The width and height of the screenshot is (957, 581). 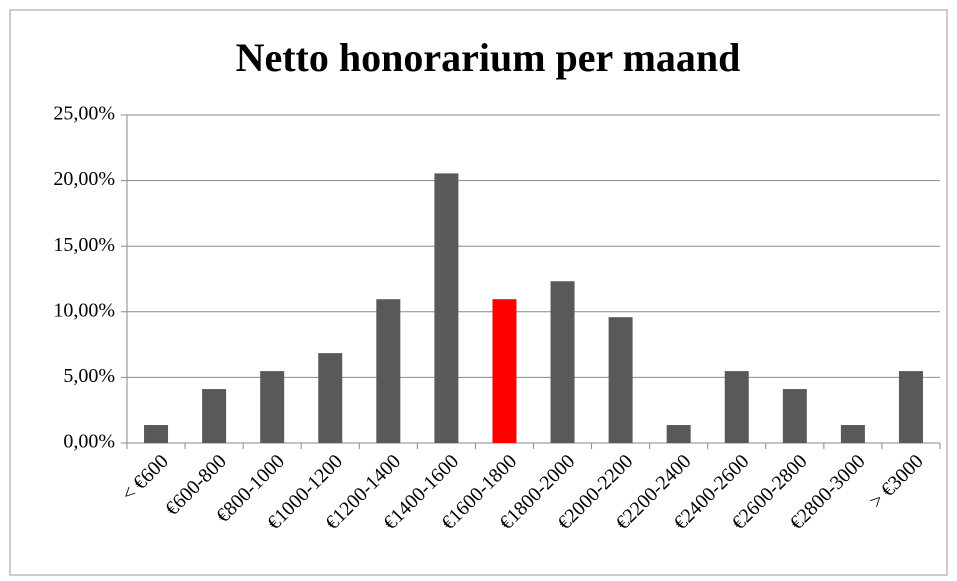 What do you see at coordinates (84, 114) in the screenshot?
I see `y-tick-label: 25,00%` at bounding box center [84, 114].